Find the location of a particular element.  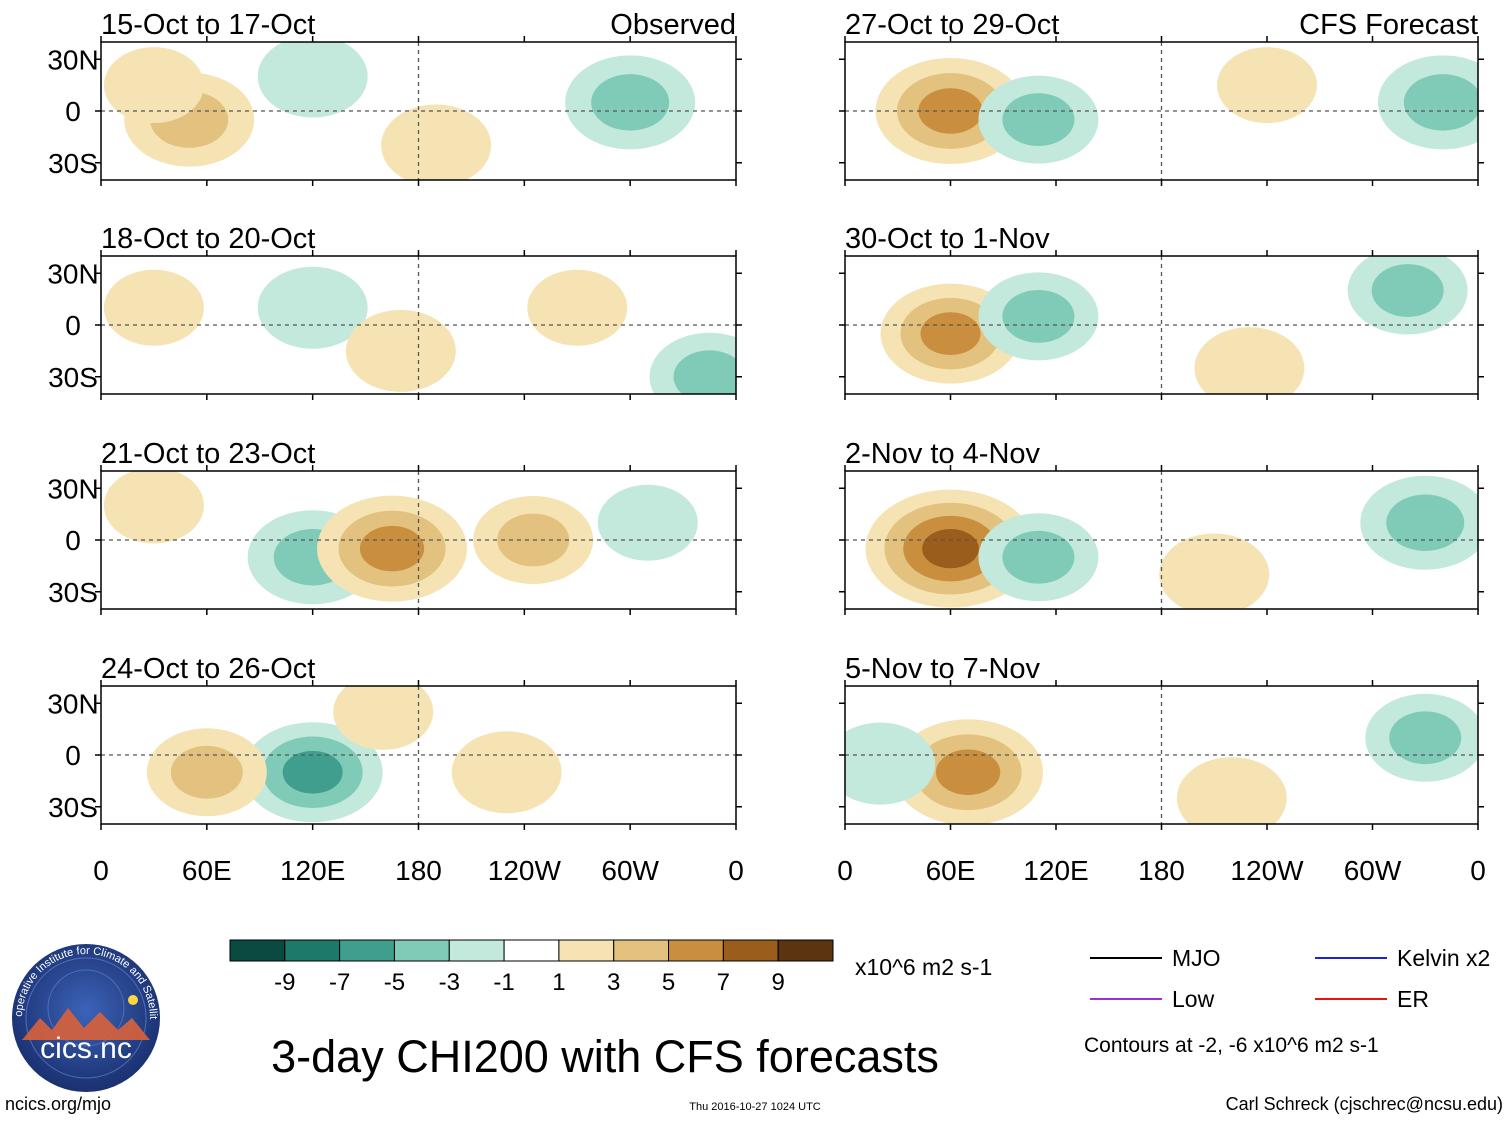

longitude-axis: 0 60E 120E 180 120W 60W 0 0 60E 120E 180 120W 60W 0 is located at coordinates (789, 870).